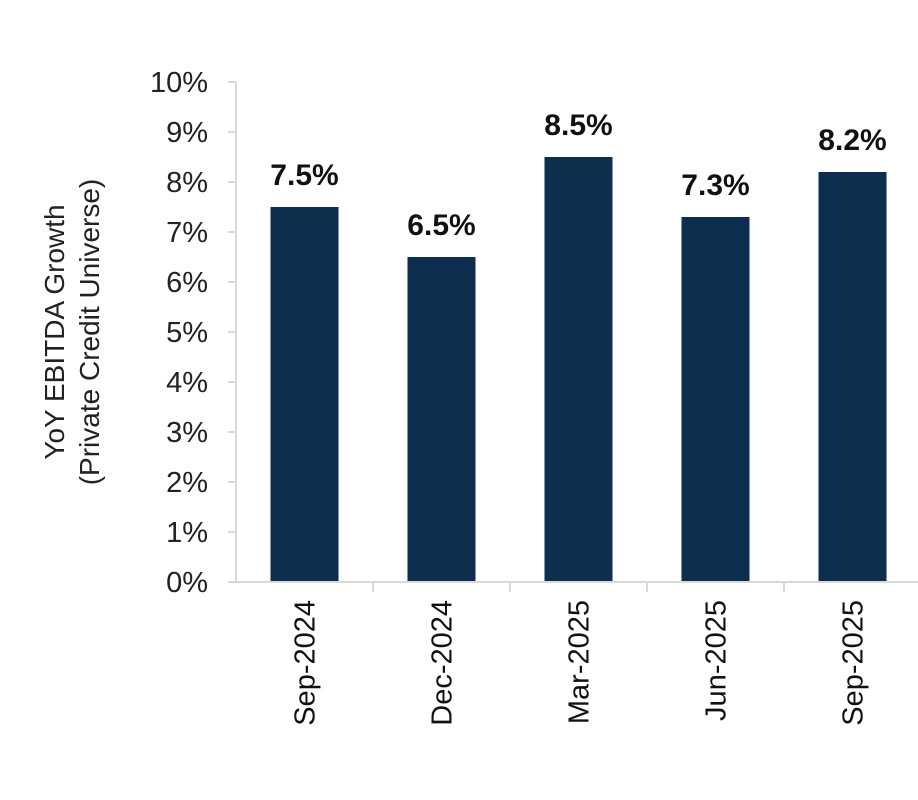 Image resolution: width=918 pixels, height=800 pixels. Describe the element at coordinates (187, 183) in the screenshot. I see `y-tick-label: 8%` at that location.